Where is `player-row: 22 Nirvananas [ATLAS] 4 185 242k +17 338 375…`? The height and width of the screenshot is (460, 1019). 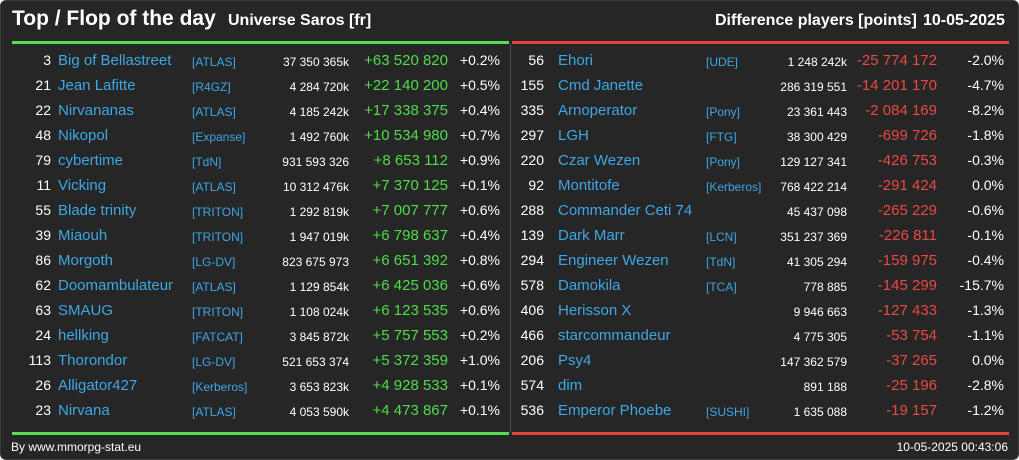 player-row: 22 Nirvananas [ATLAS] 4 185 242k +17 338 375… is located at coordinates (260, 110).